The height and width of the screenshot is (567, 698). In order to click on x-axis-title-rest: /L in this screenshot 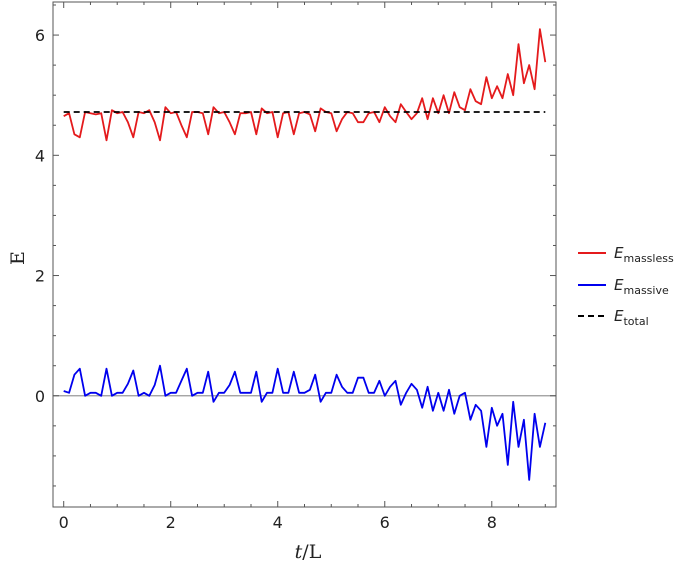, I will do `click(311, 552)`.